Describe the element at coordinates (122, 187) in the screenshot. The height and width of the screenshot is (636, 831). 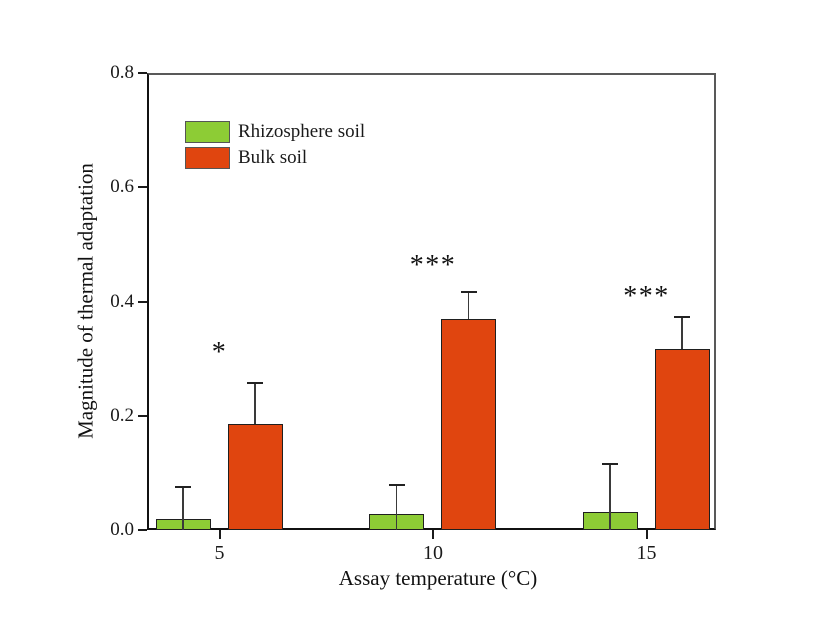
I see `y-axis-tick-label: 0.6` at that location.